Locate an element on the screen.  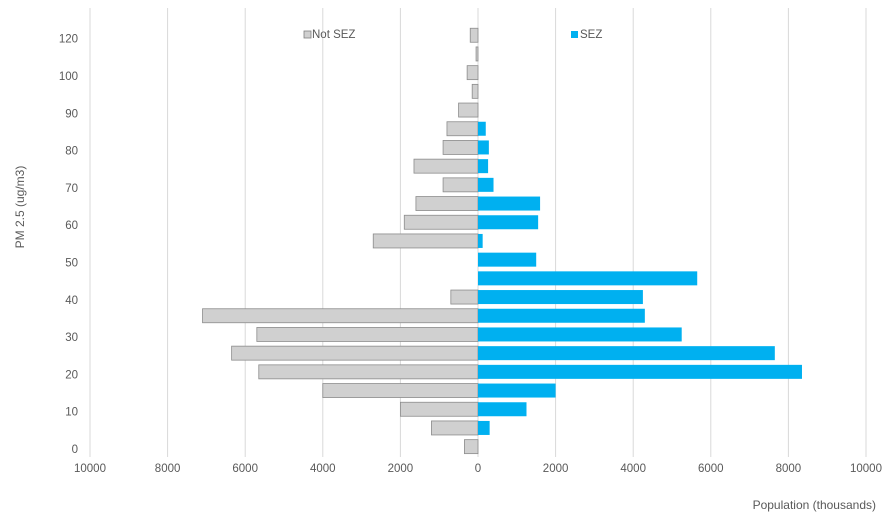
y-axis-title: PM 2.5 (ug/m3) is located at coordinates (20, 207).